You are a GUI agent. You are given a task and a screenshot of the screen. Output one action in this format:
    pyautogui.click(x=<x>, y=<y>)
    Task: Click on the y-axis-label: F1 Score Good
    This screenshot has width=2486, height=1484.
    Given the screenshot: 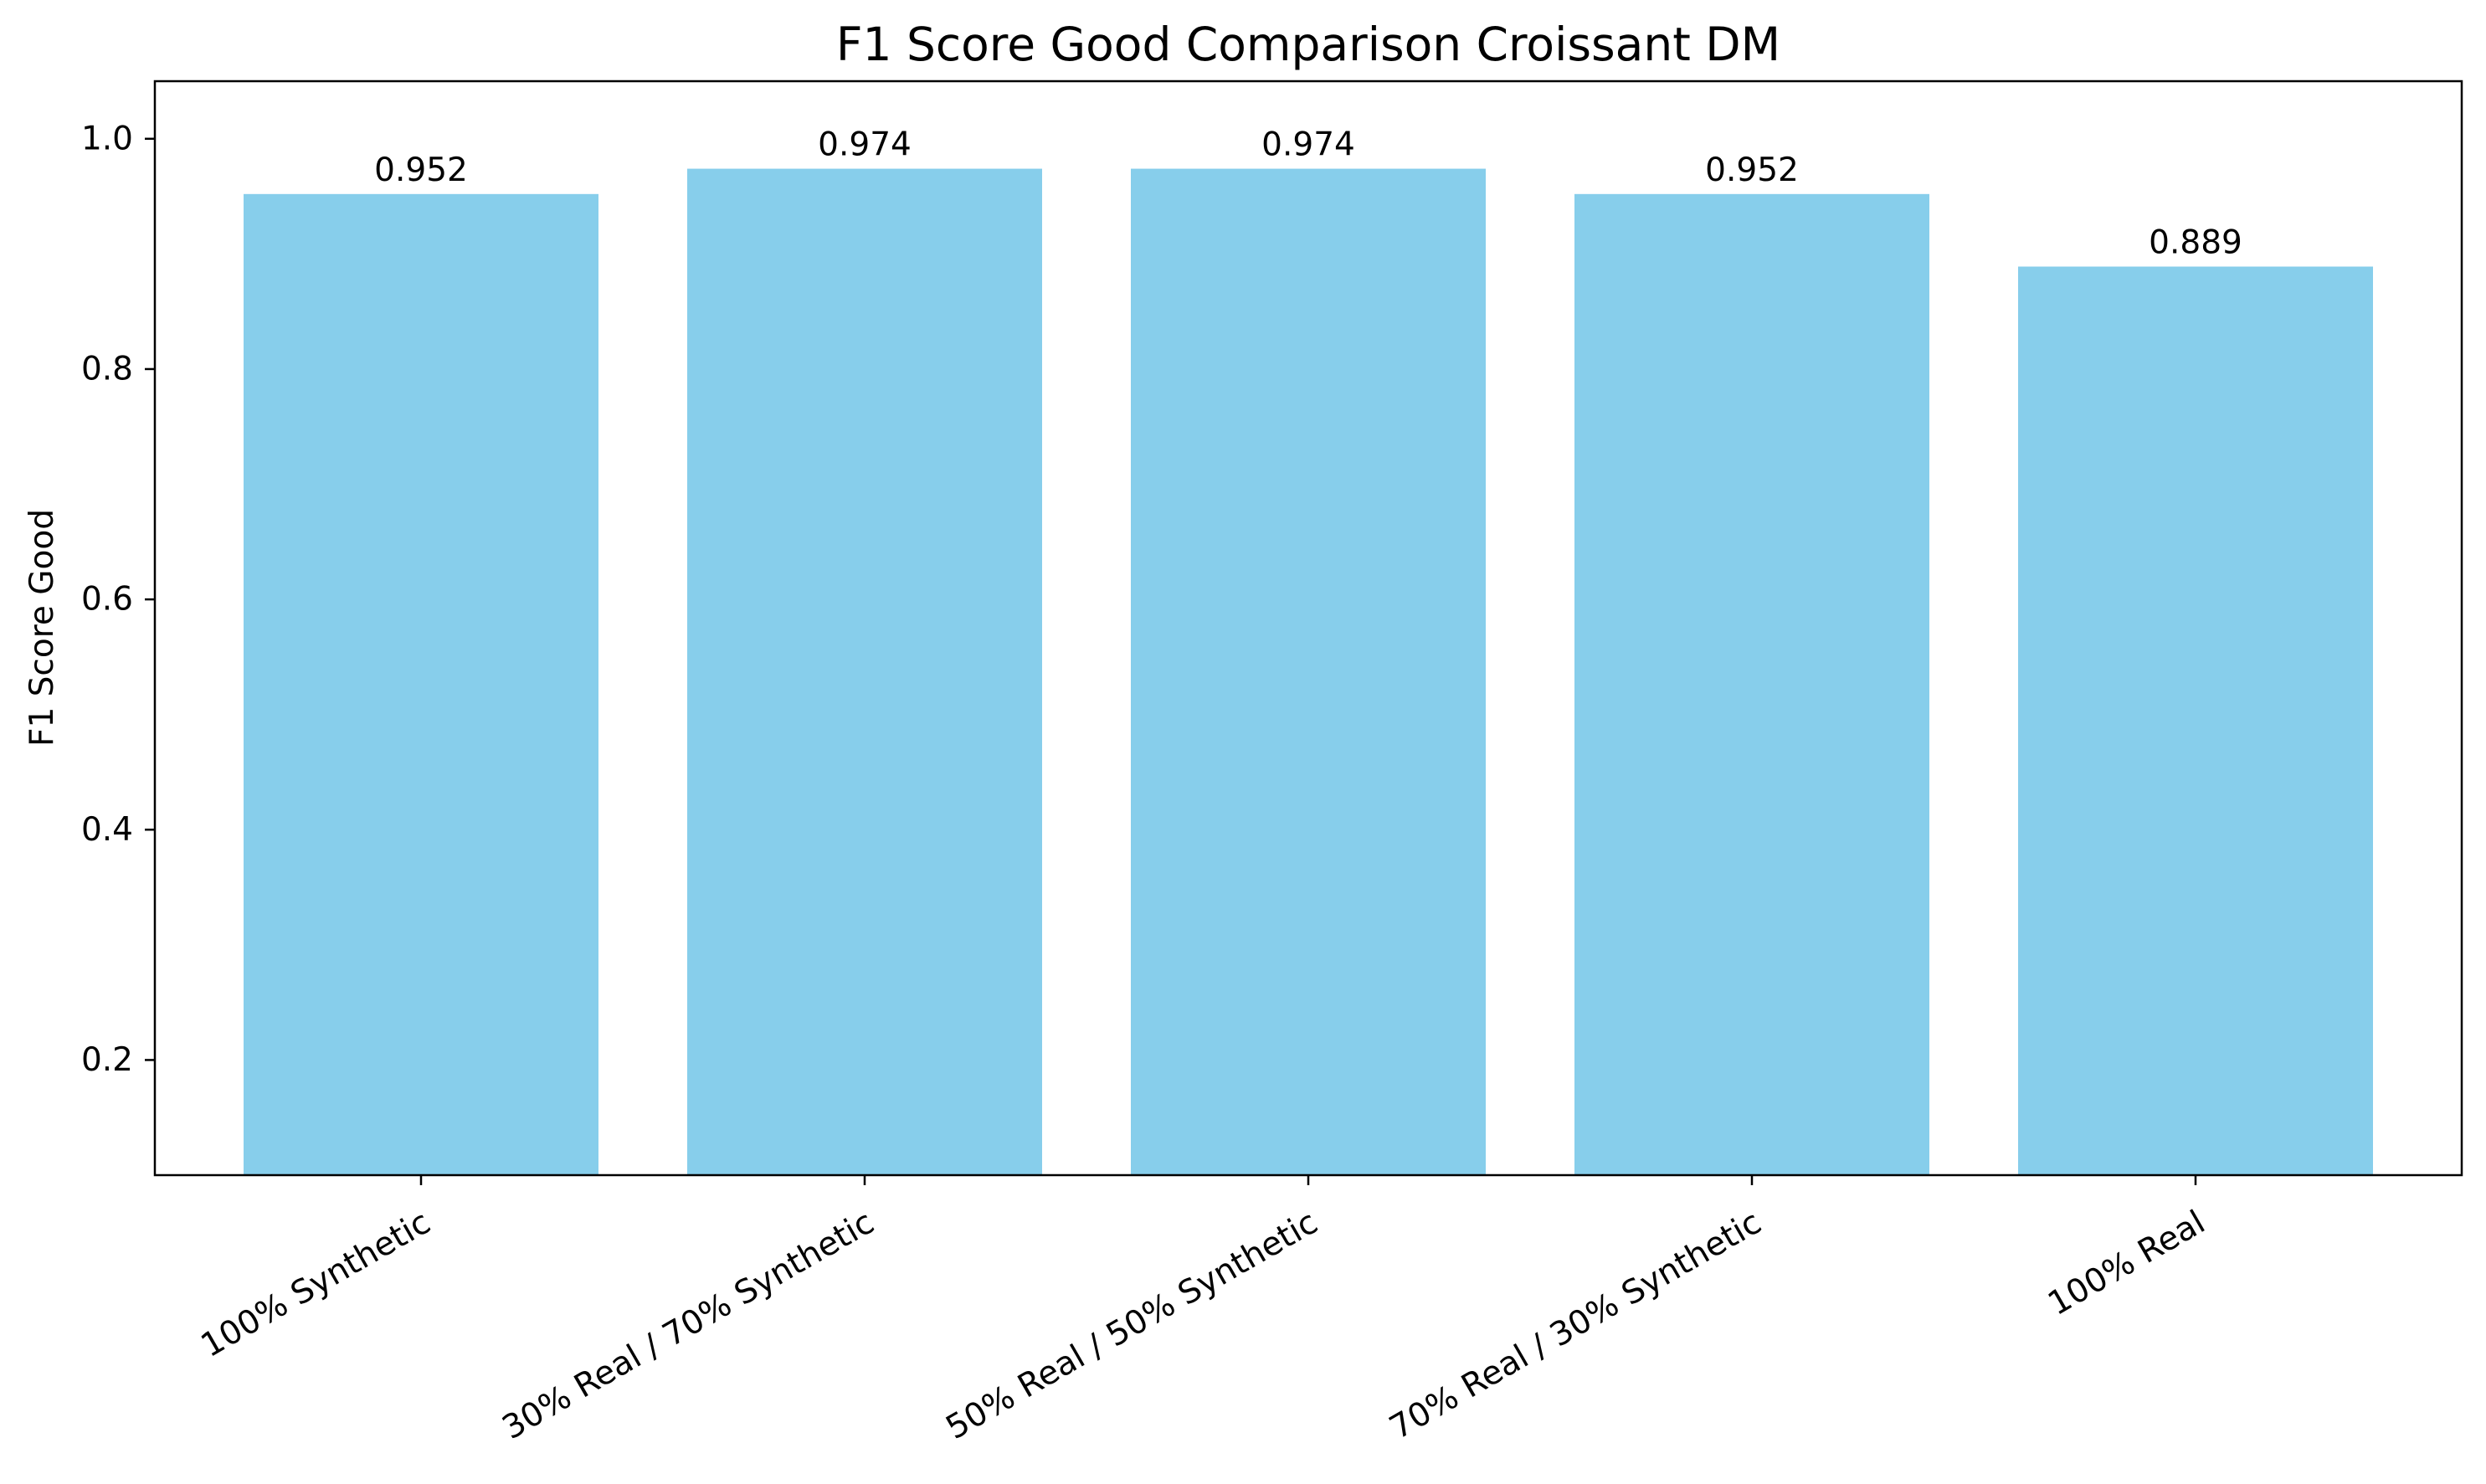 What is the action you would take?
    pyautogui.click(x=42, y=628)
    